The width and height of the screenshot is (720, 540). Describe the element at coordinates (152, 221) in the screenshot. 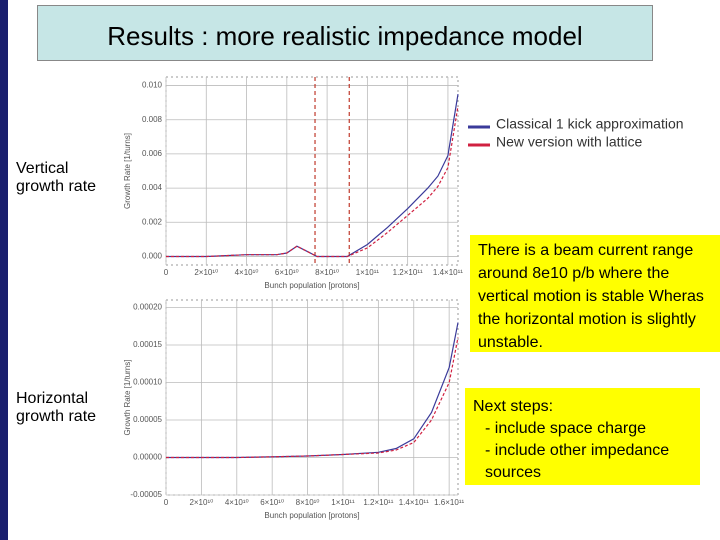

I see `y-tick-label: 0.002` at that location.